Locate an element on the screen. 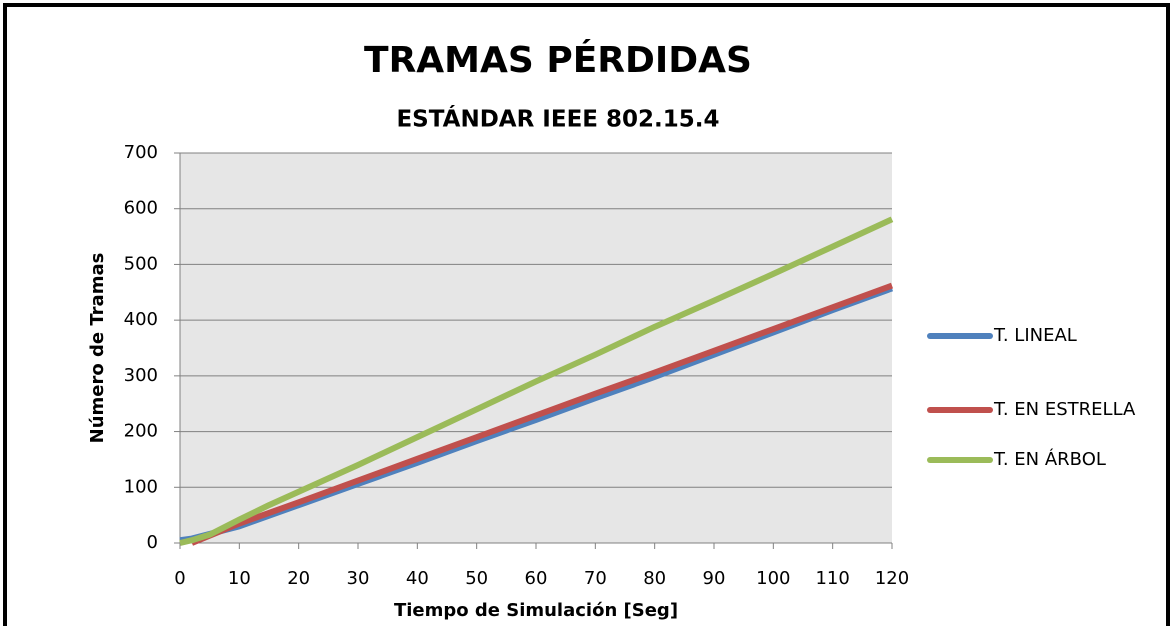  y-tick-label: 0 is located at coordinates (152, 542).